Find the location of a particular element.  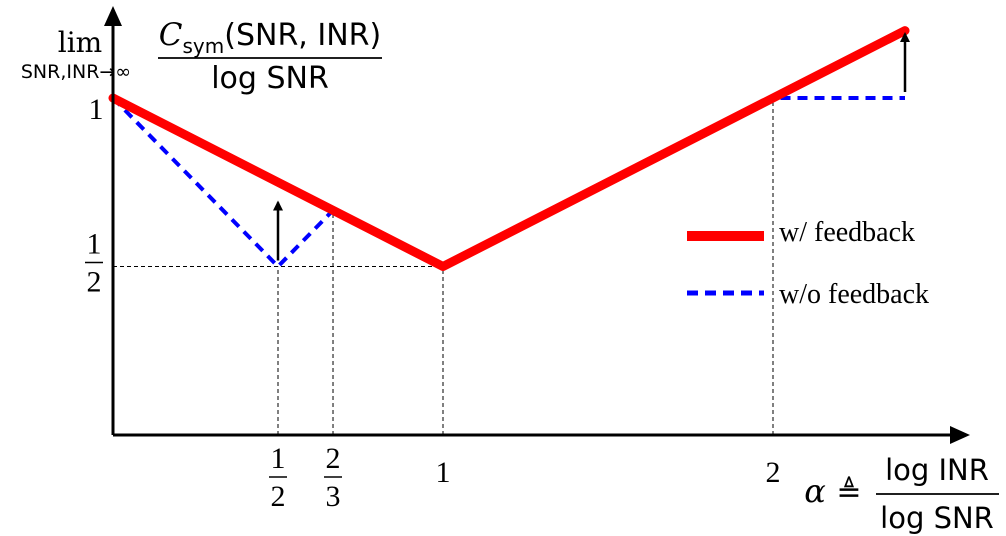

legend: w/ feedback w/o feedback is located at coordinates (808, 263).